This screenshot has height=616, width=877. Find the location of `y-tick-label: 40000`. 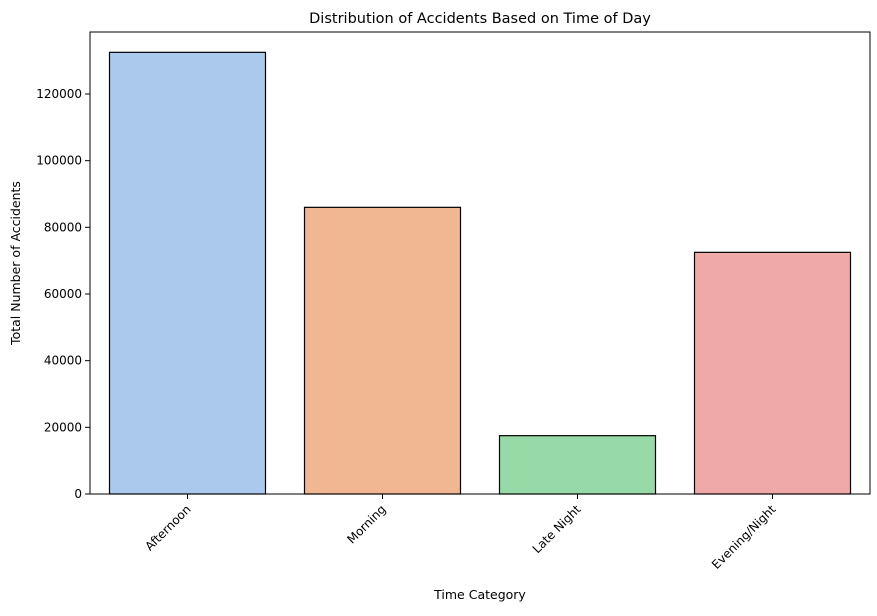

y-tick-label: 40000 is located at coordinates (63, 361).